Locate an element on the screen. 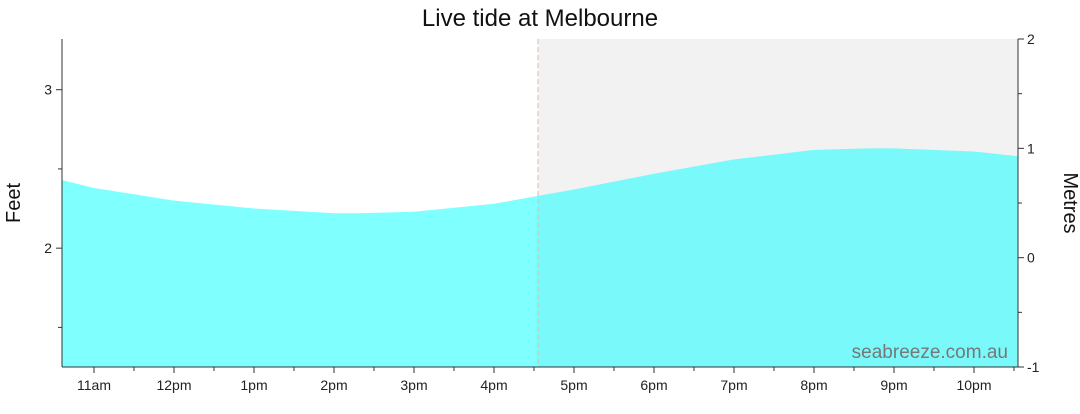 This screenshot has width=1080, height=414. x-tick-label: 2pm is located at coordinates (333, 385).